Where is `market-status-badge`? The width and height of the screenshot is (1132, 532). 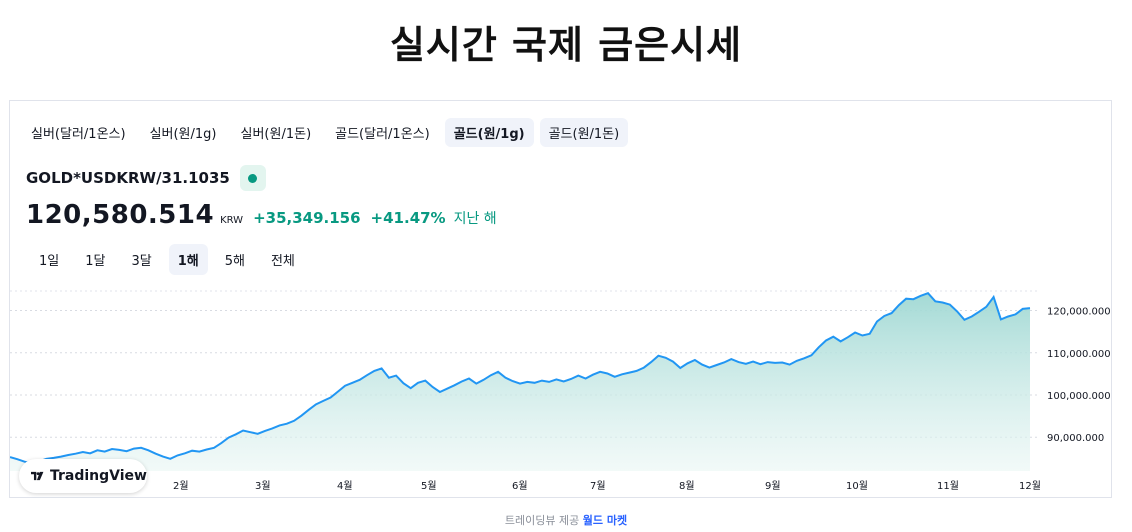 market-status-badge is located at coordinates (252, 178).